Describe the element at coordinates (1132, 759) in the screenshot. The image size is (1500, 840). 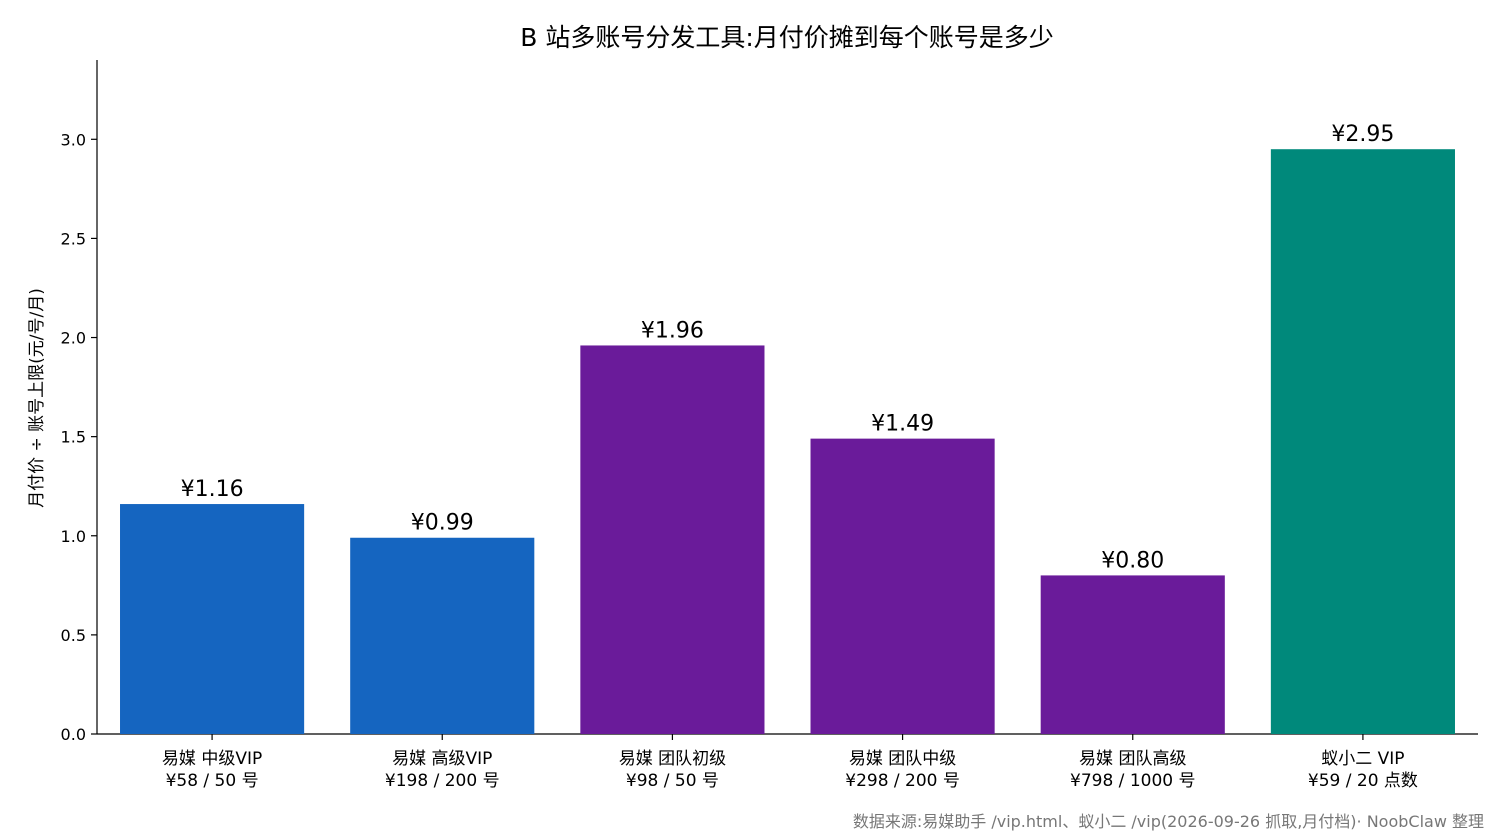
I see `x-tick-label: 易媒 团队高级` at that location.